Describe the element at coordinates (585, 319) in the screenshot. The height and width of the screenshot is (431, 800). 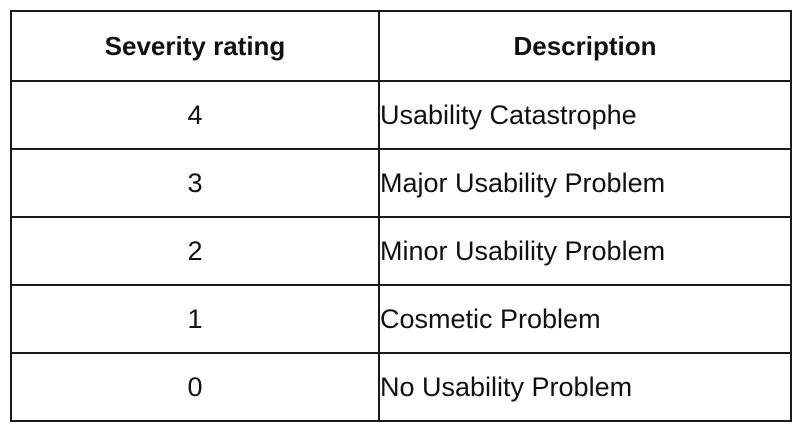
I see `description-cell: Cosmetic Problem` at that location.